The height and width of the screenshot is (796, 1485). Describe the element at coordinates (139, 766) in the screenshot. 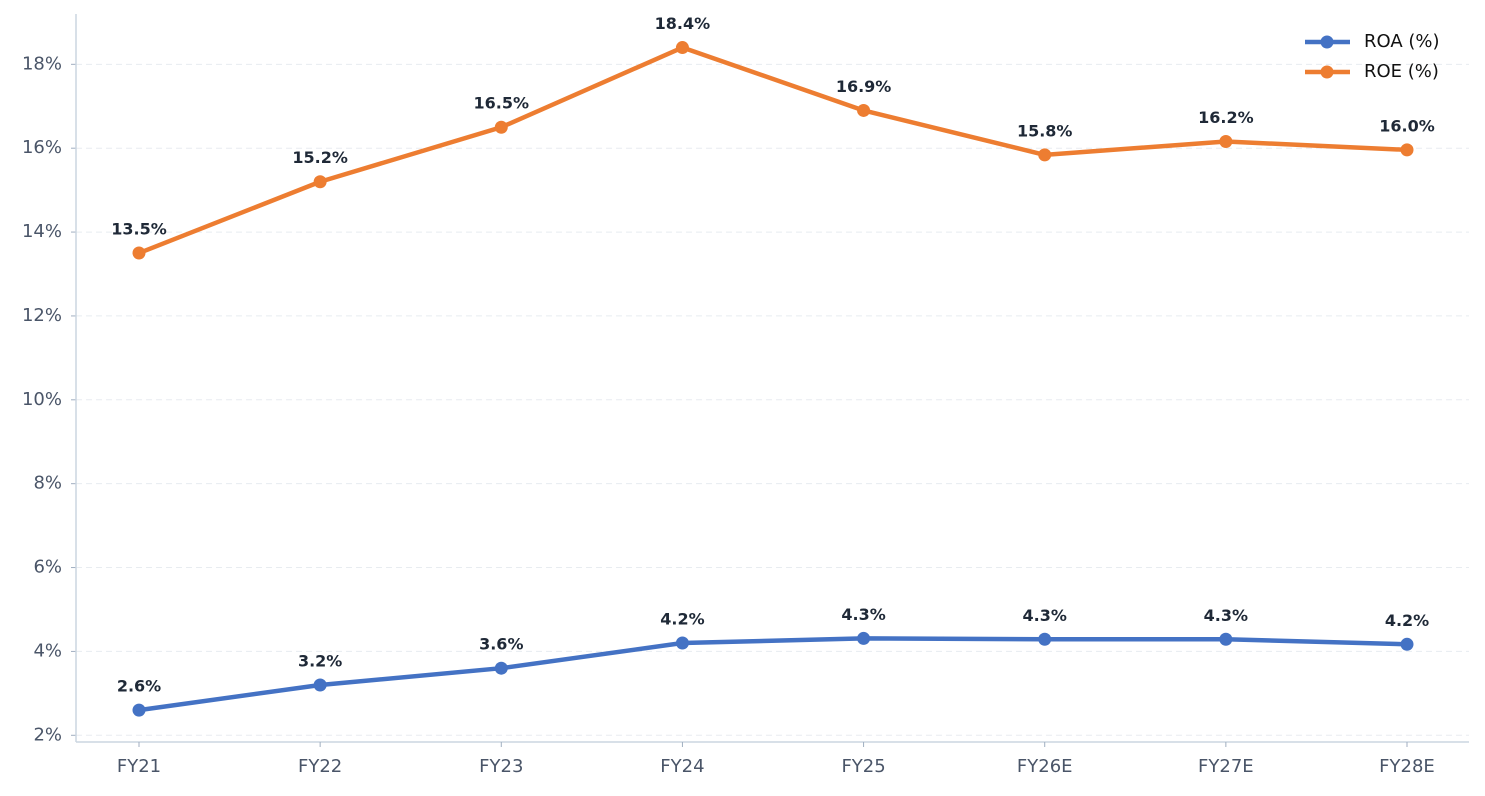

I see `x-tick-label: FY21` at that location.